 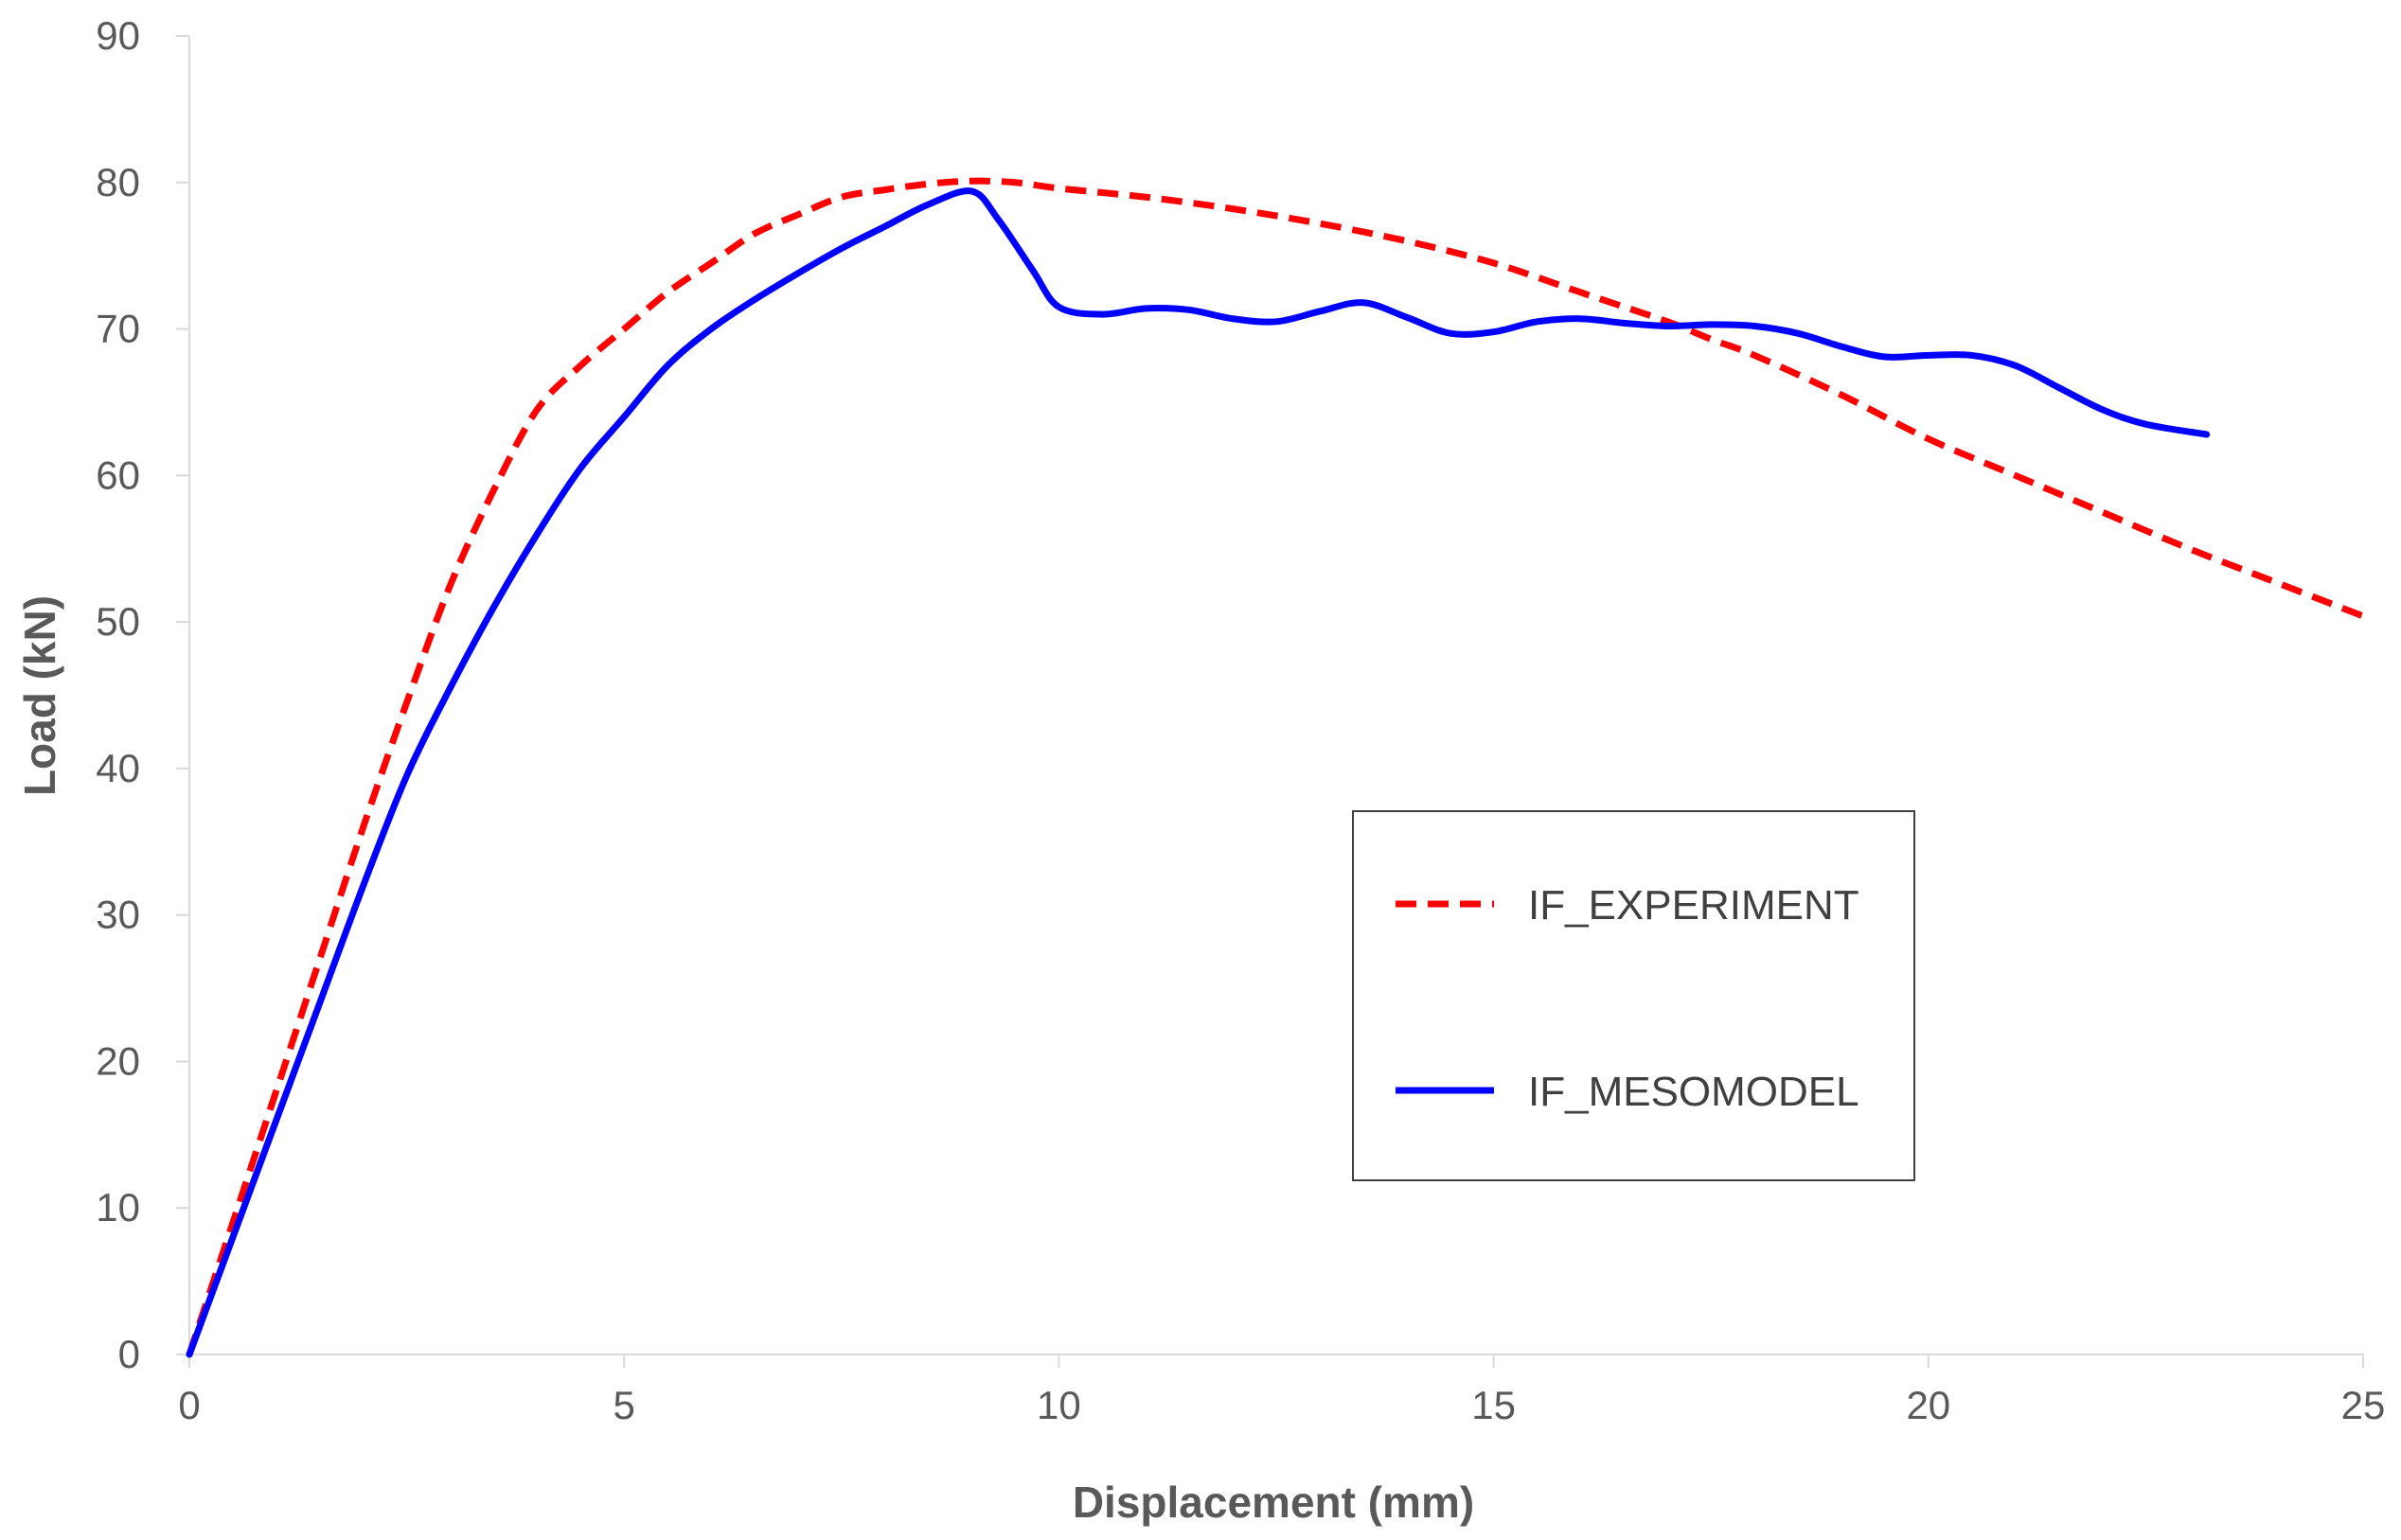 I want to click on y-tick-label: 70, so click(x=118, y=329).